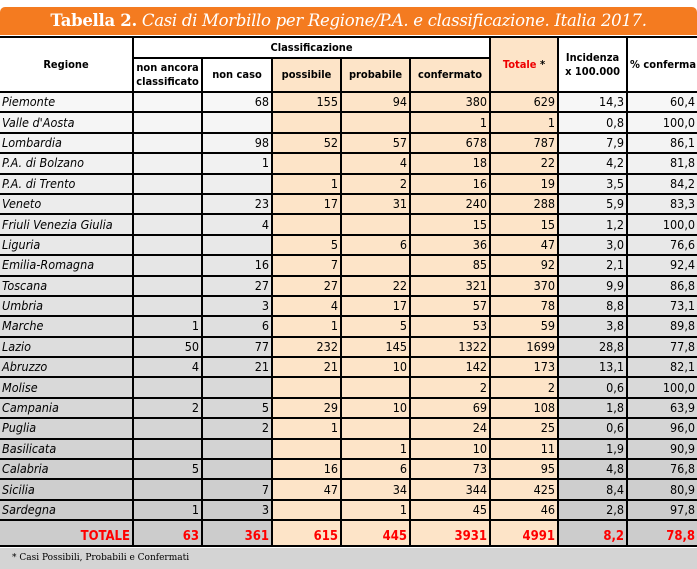 The width and height of the screenshot is (697, 569). Describe the element at coordinates (661, 449) in the screenshot. I see `cell-conferma: 90,9` at that location.